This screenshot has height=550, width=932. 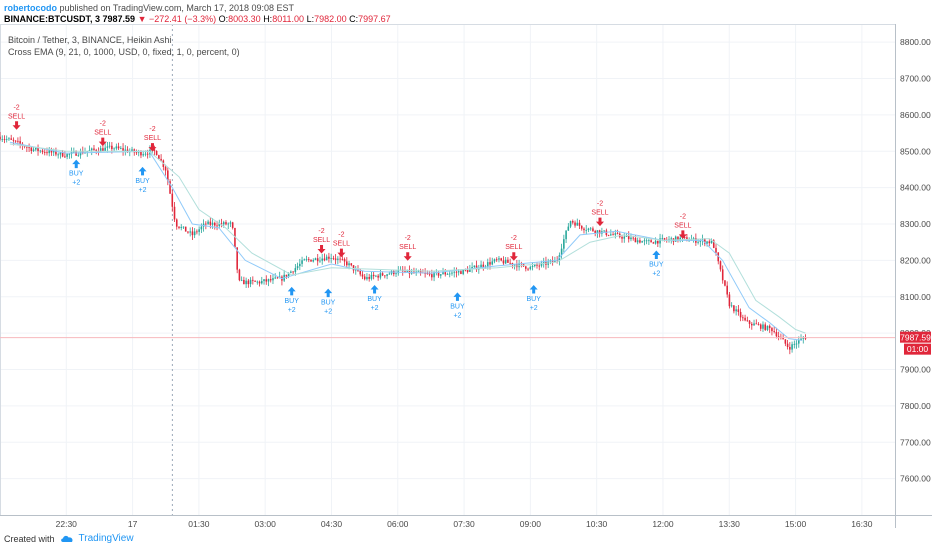 What do you see at coordinates (30, 8) in the screenshot?
I see `author-link: robertocodo` at bounding box center [30, 8].